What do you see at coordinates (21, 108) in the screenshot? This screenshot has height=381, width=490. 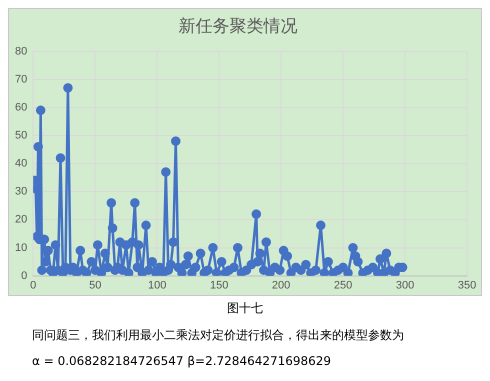 I see `y-tick-label: 60` at bounding box center [21, 108].